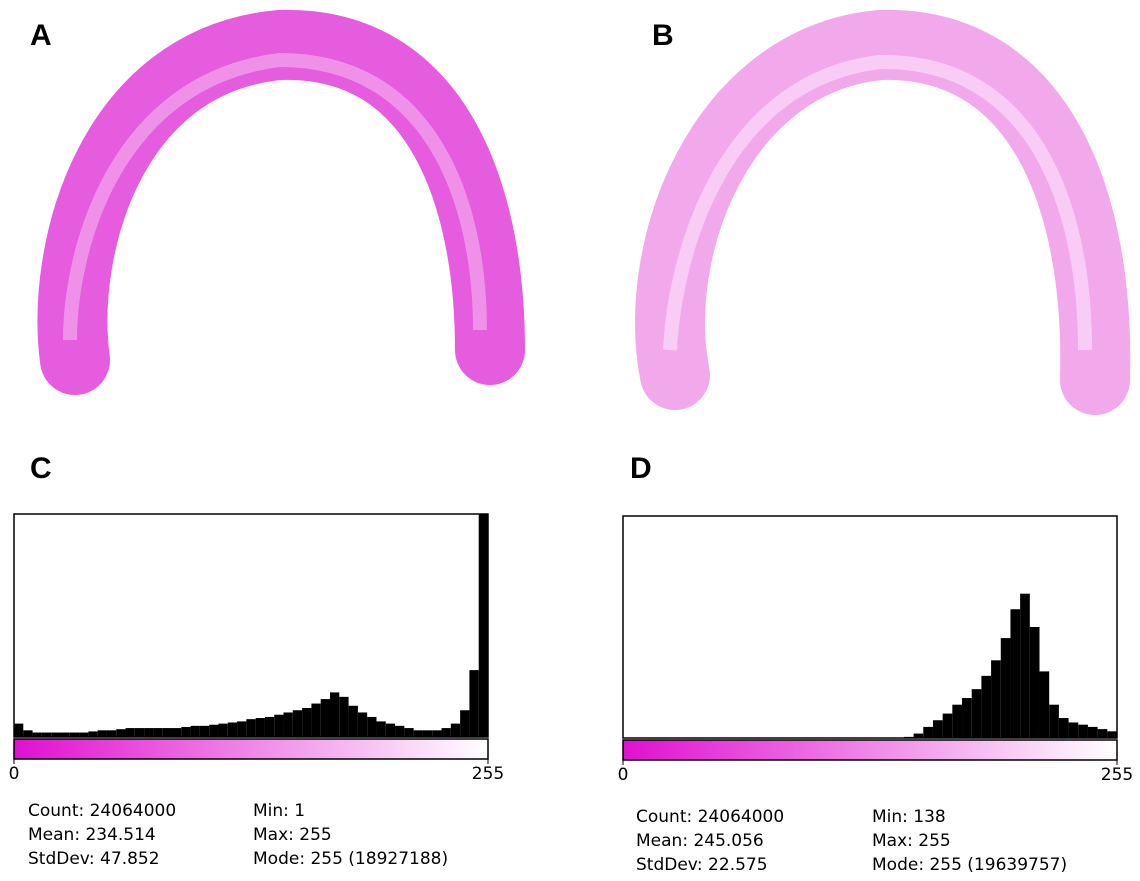 This screenshot has width=1140, height=881. I want to click on statistic: Min: 138, so click(909, 817).